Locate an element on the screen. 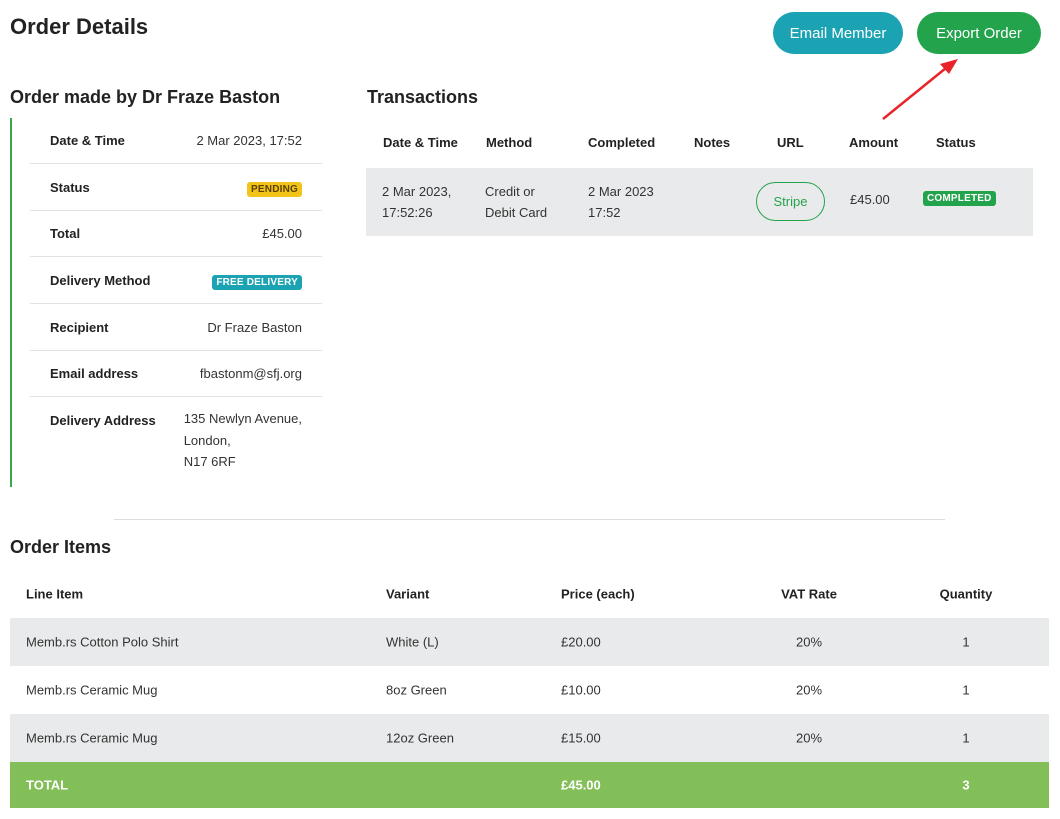 The width and height of the screenshot is (1060, 819). transactions-title: Transactions is located at coordinates (423, 97).